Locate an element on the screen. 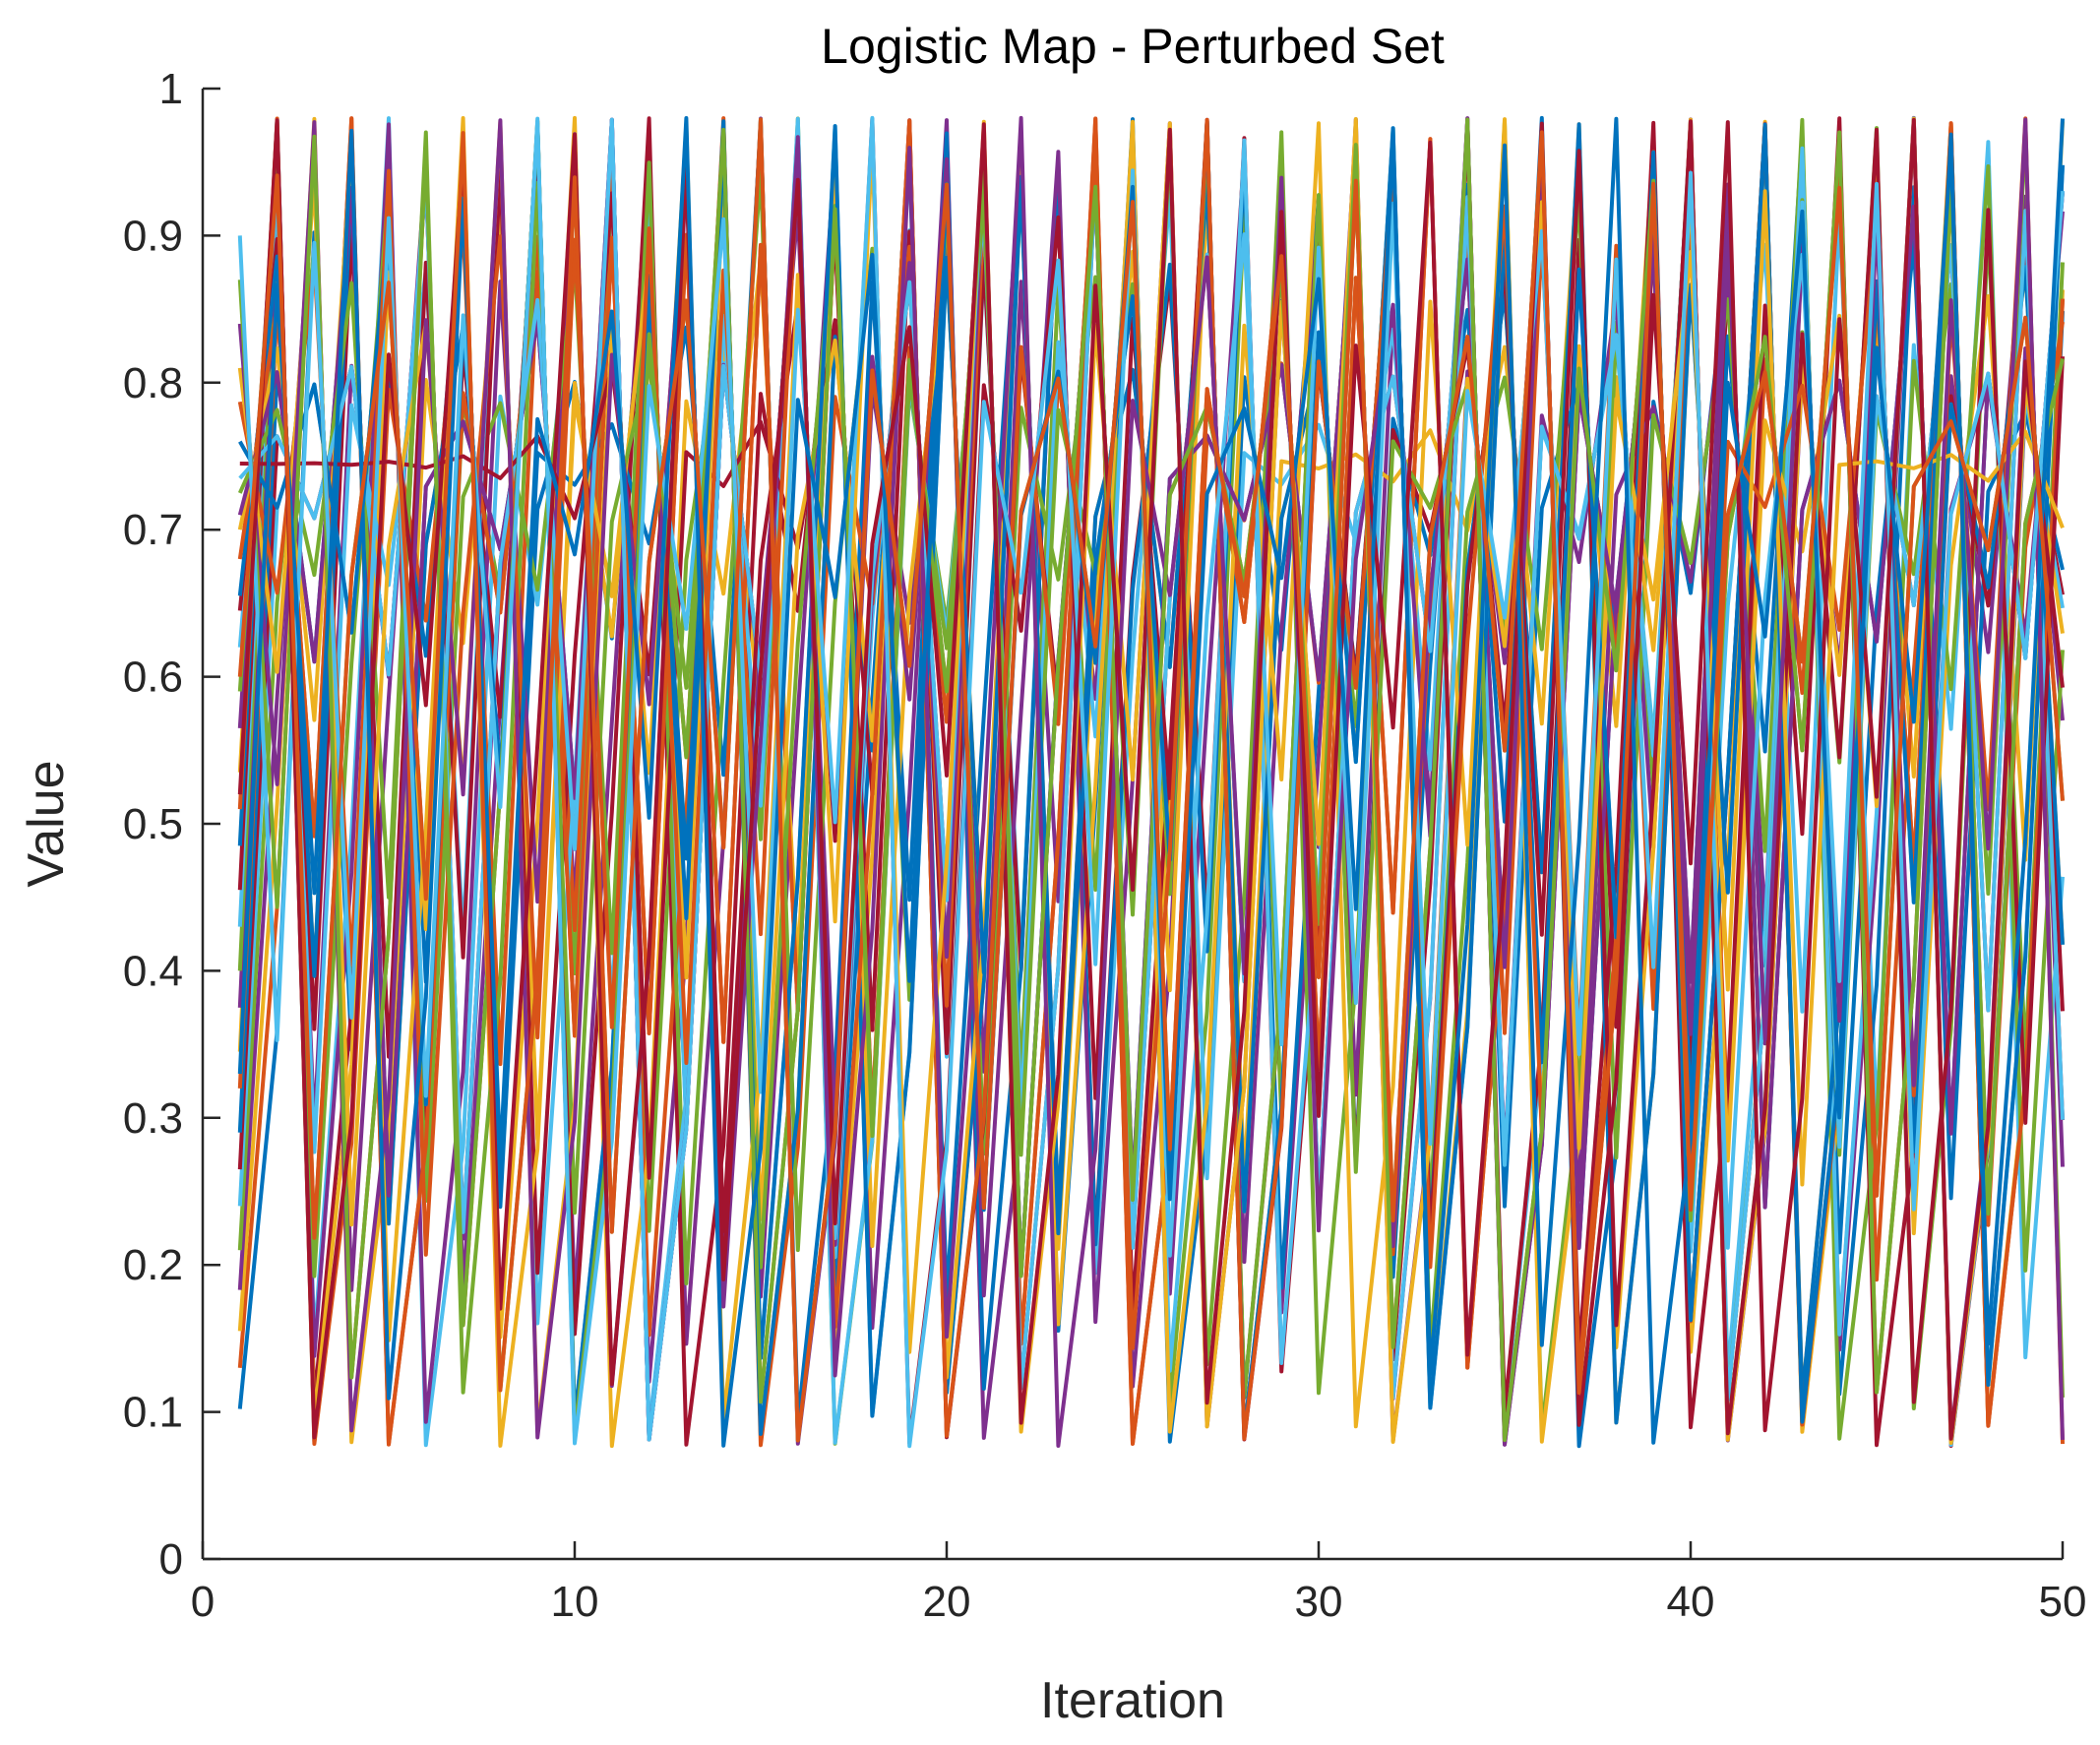 The image size is (2100, 1745). x-tick-label: 10 is located at coordinates (575, 1602).